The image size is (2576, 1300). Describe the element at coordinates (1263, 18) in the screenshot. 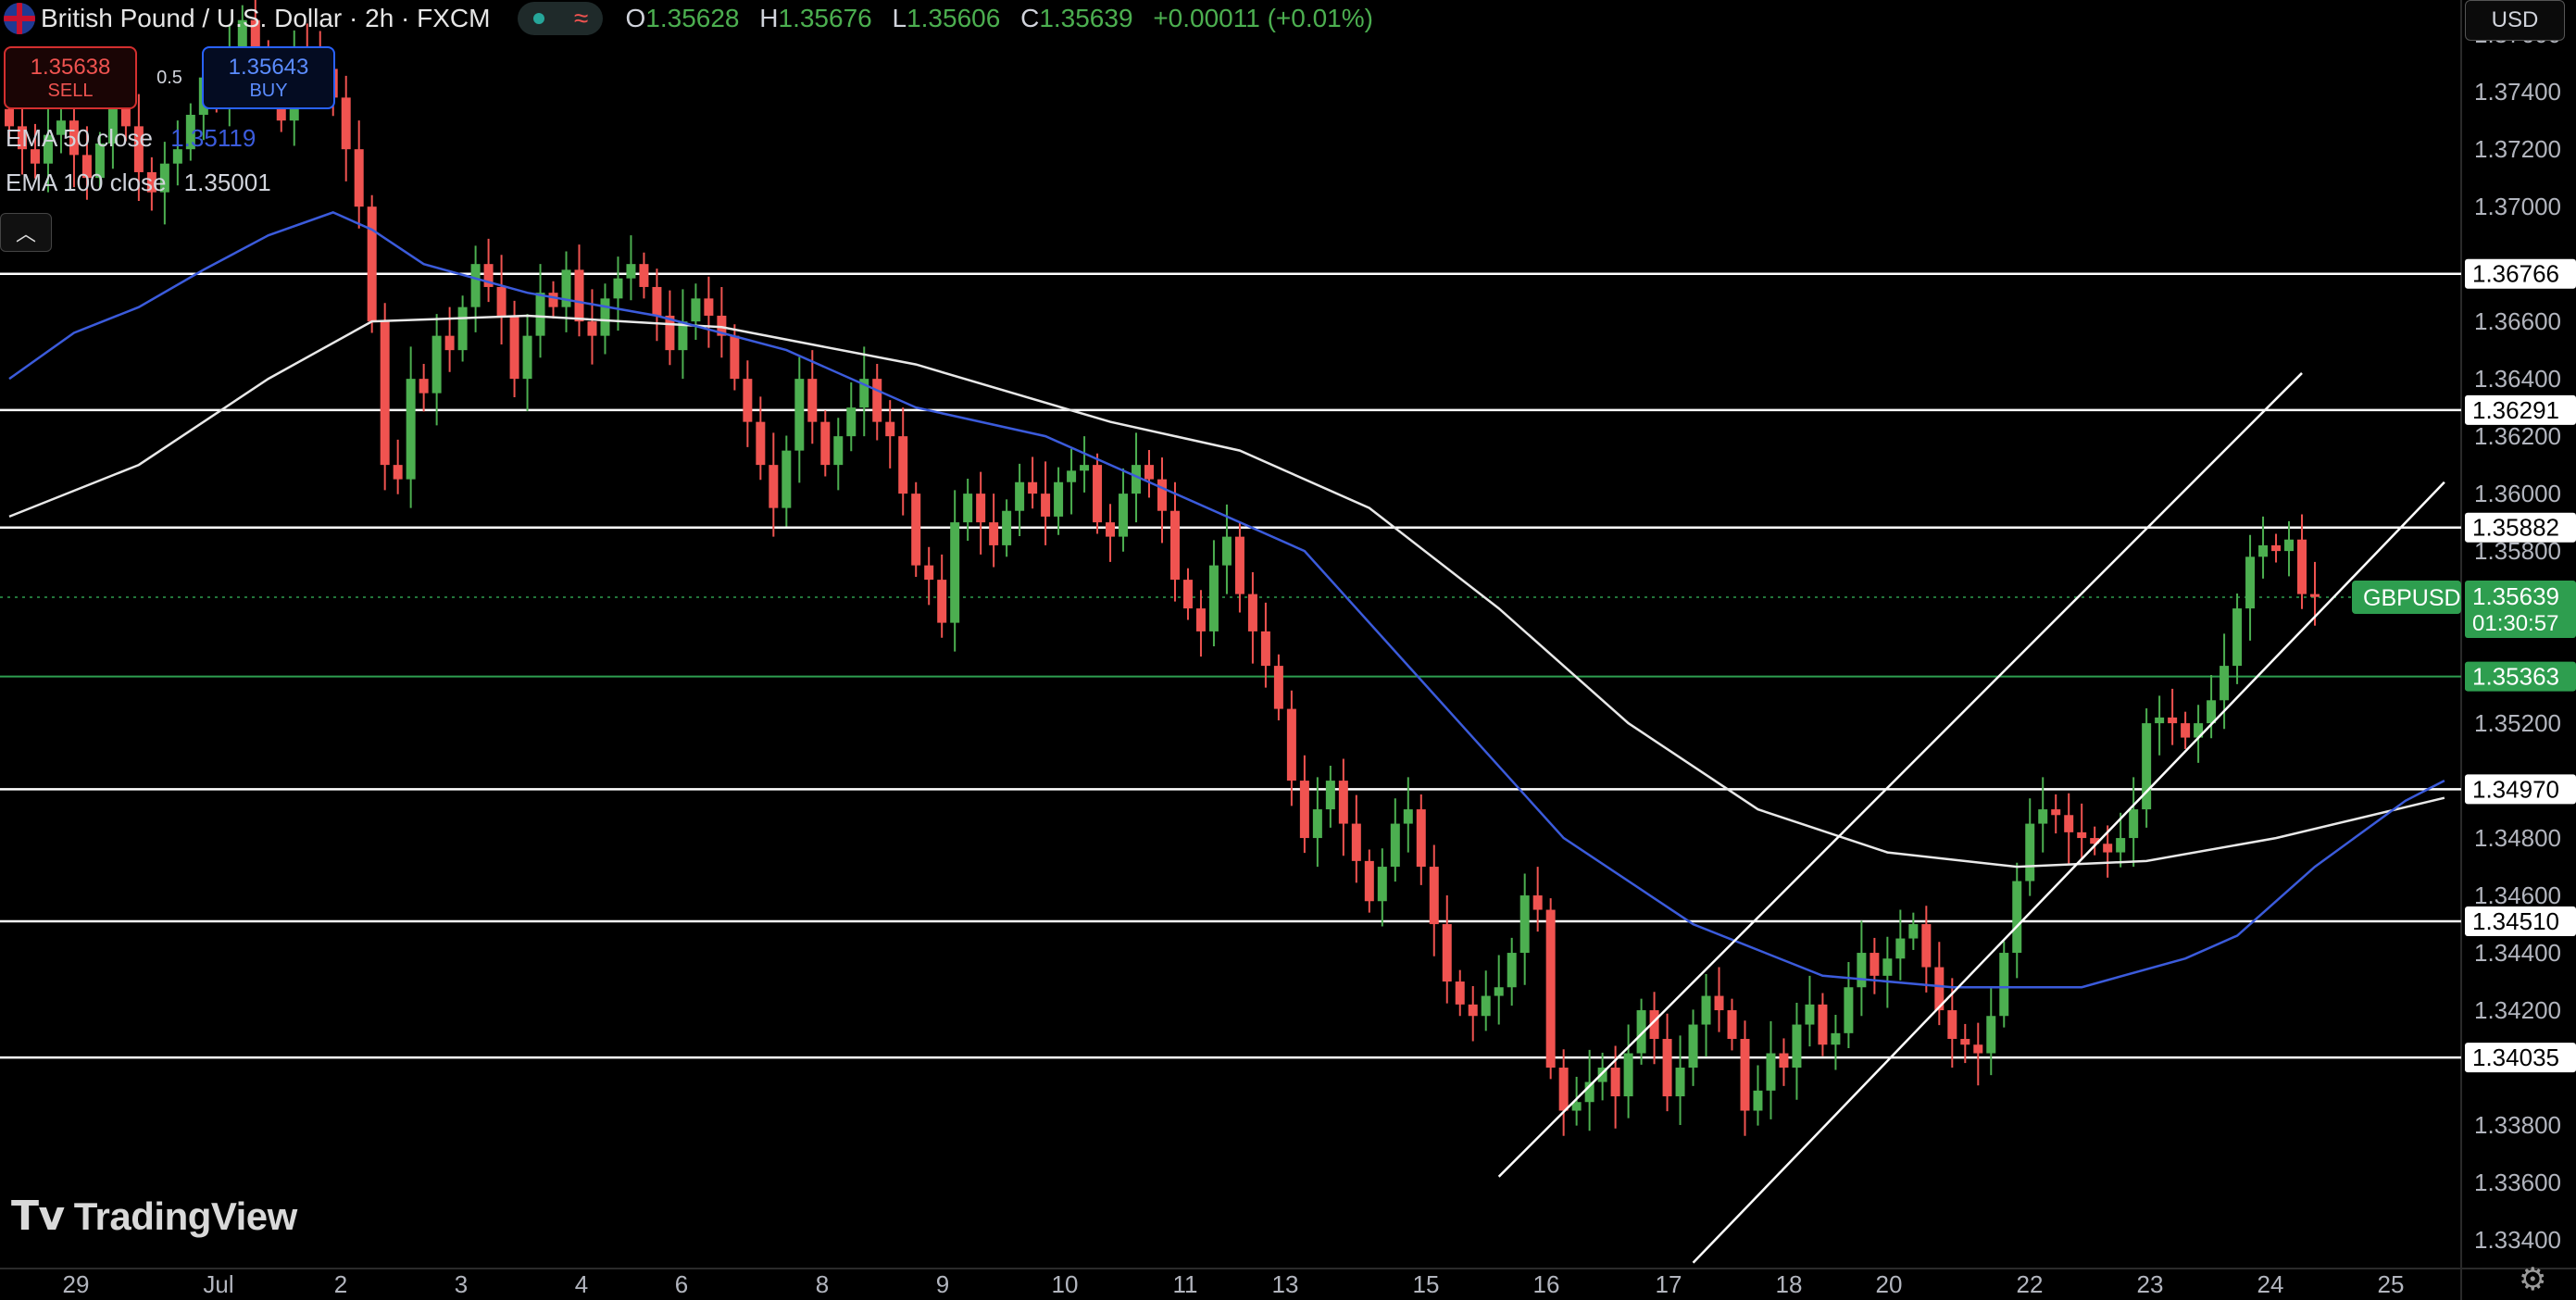

I see `ohlc-change: +0.00011 (+0.01%)` at that location.